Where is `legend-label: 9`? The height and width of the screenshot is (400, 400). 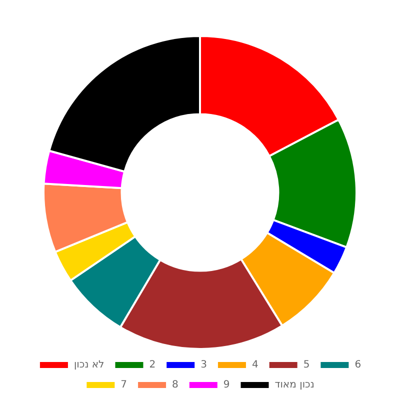
legend-label: 9 is located at coordinates (226, 385).